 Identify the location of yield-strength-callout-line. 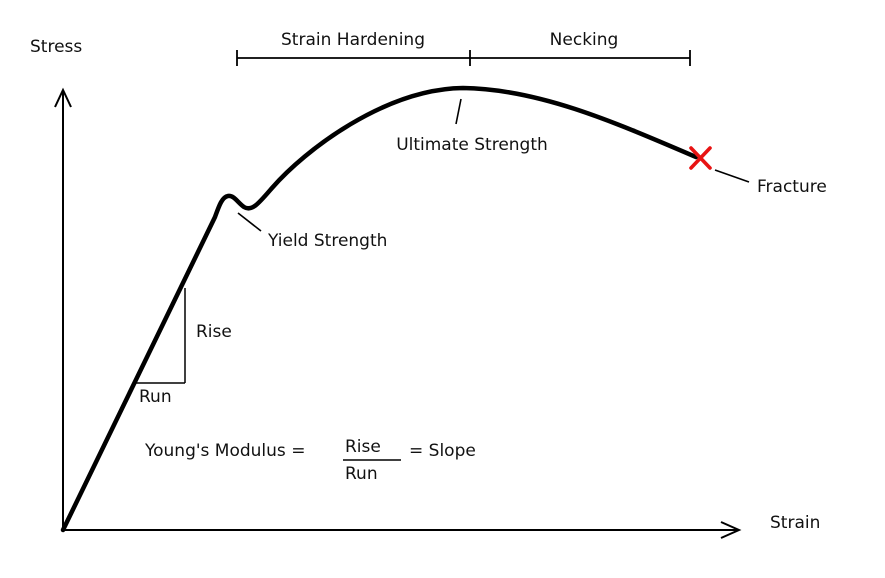
(249, 222).